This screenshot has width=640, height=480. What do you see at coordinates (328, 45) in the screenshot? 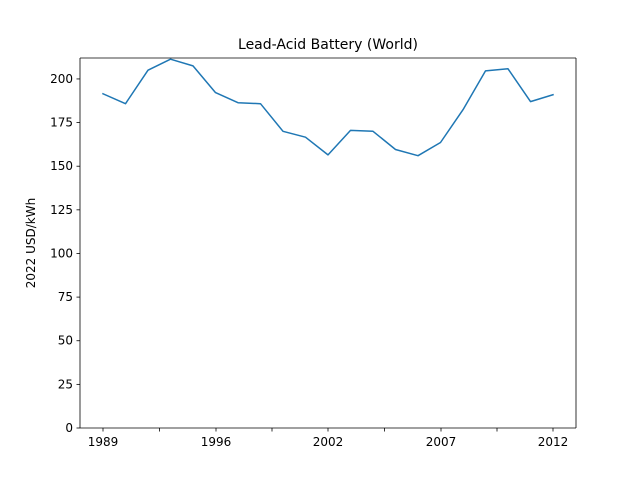
I see `chart-title: Lead-Acid Battery (World)` at bounding box center [328, 45].